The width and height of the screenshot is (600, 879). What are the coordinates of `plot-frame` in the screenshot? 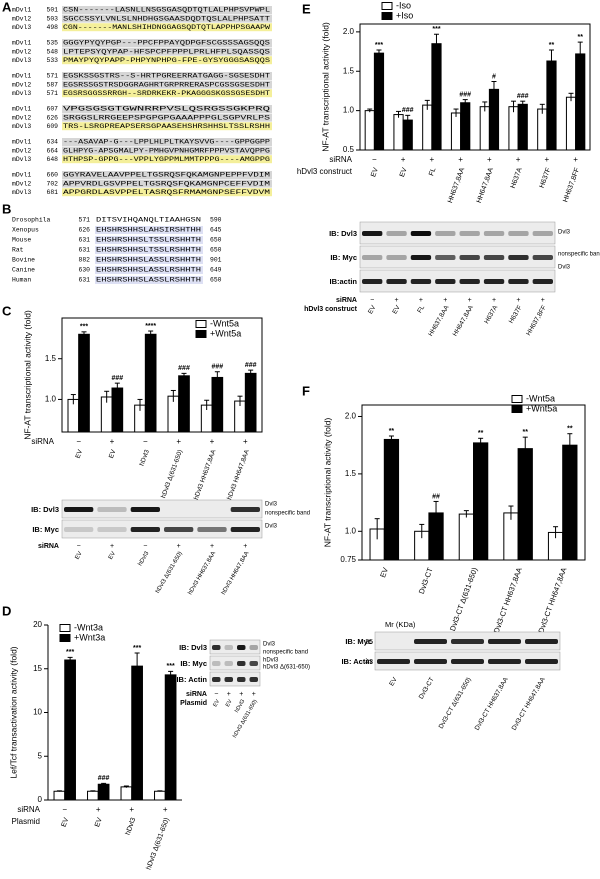 It's located at (475, 87).